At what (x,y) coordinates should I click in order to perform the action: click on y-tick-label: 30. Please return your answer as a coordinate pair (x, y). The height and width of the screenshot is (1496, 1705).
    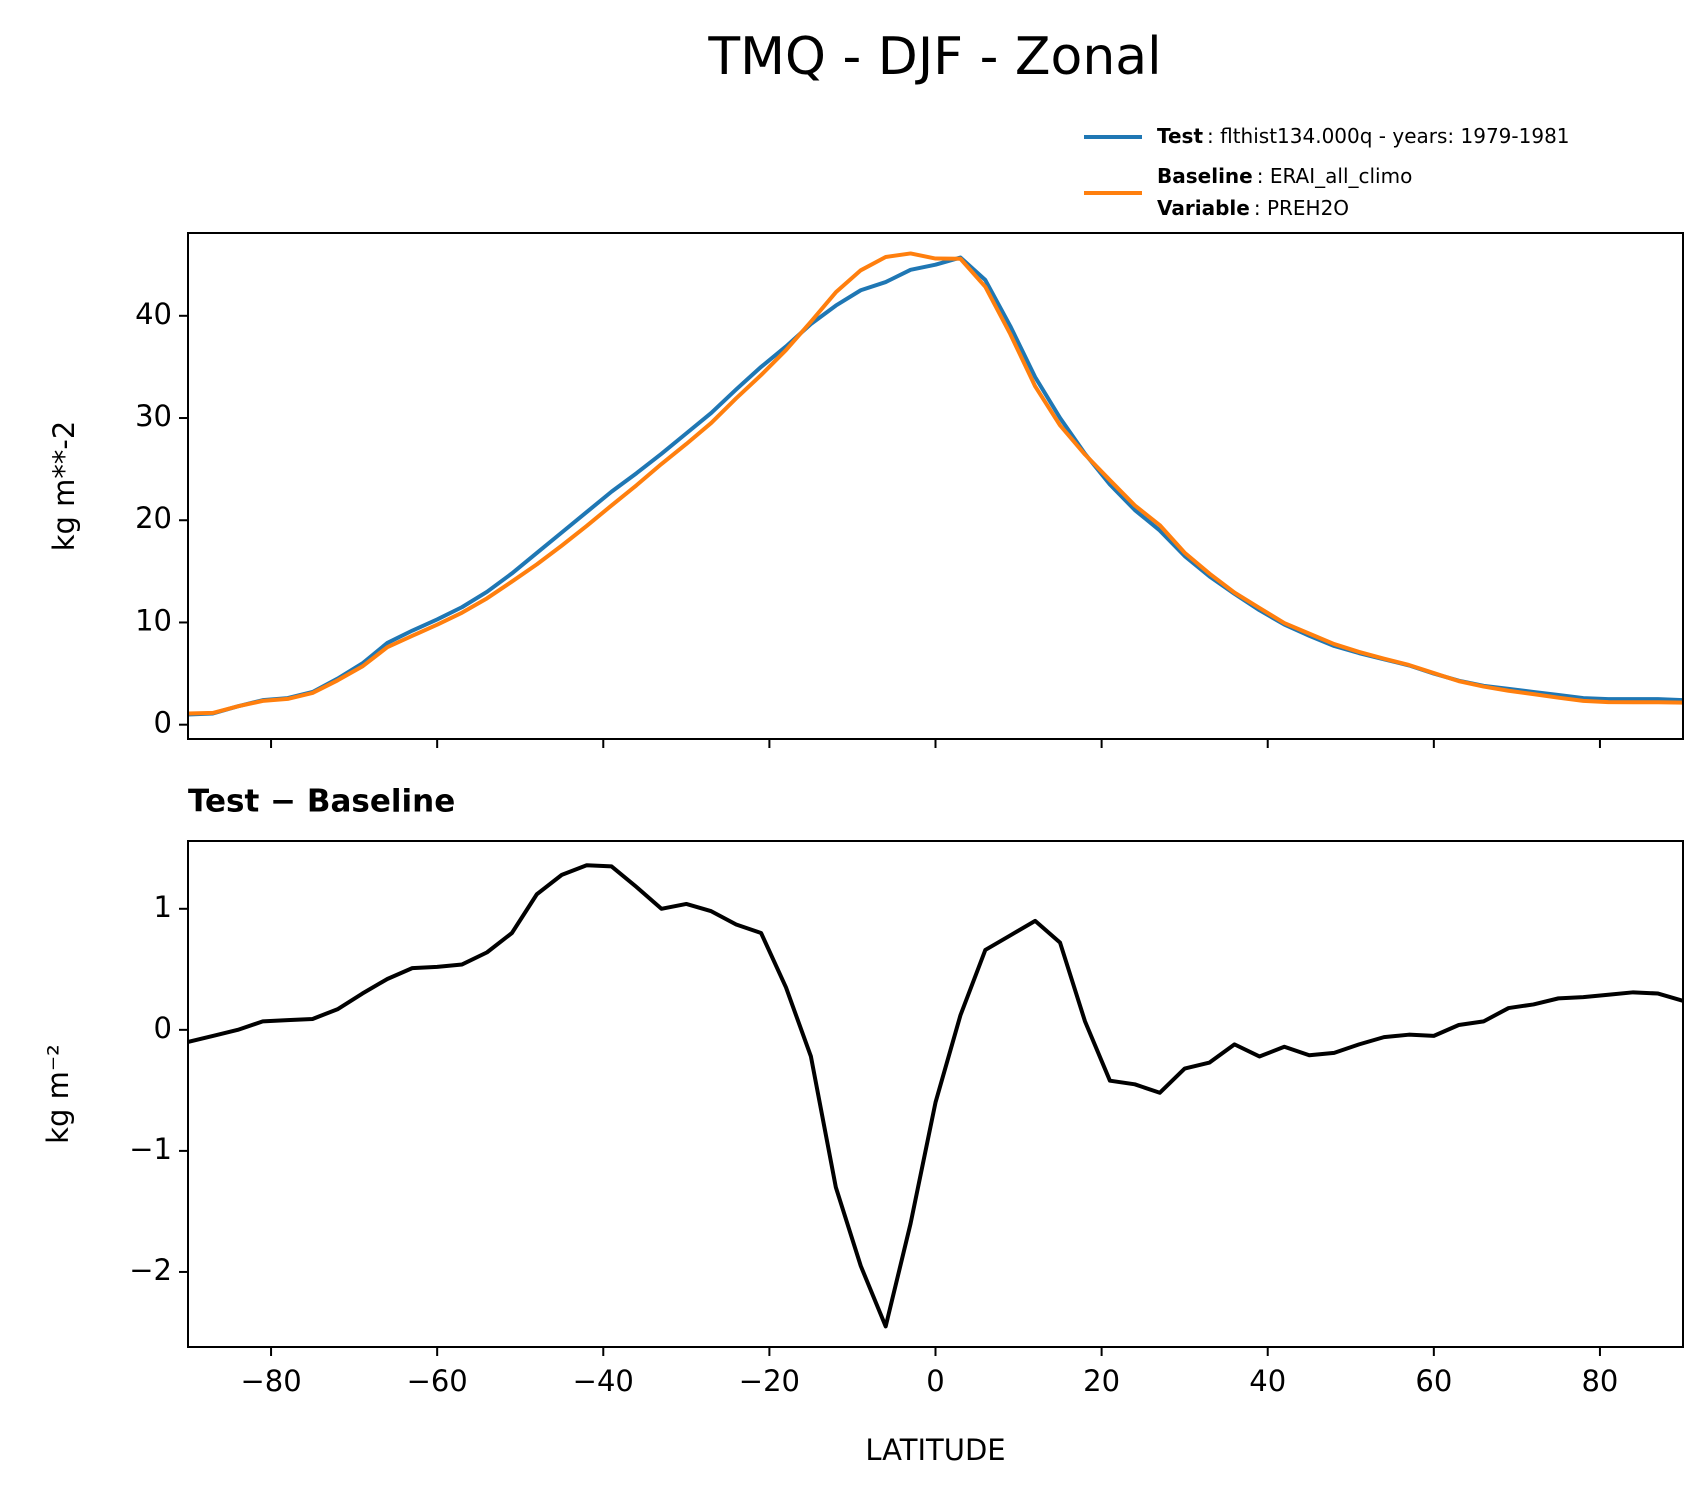
    Looking at the image, I should click on (153, 416).